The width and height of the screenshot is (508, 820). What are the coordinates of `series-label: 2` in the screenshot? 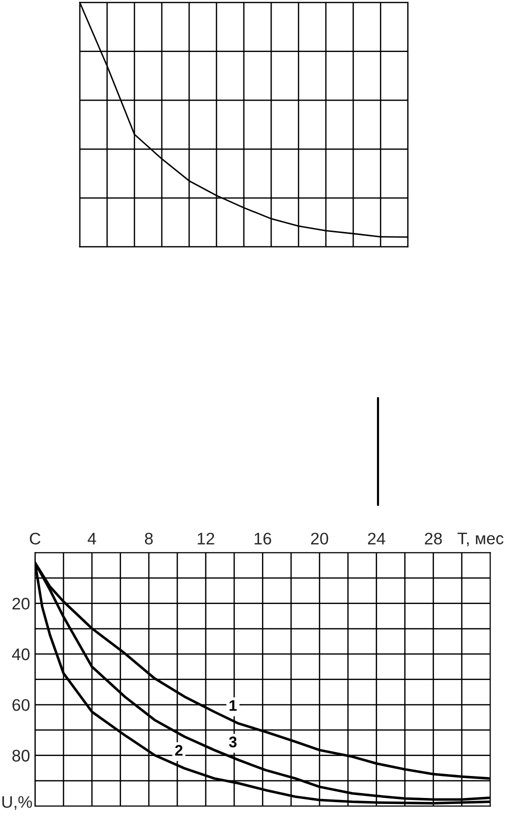 It's located at (178, 750).